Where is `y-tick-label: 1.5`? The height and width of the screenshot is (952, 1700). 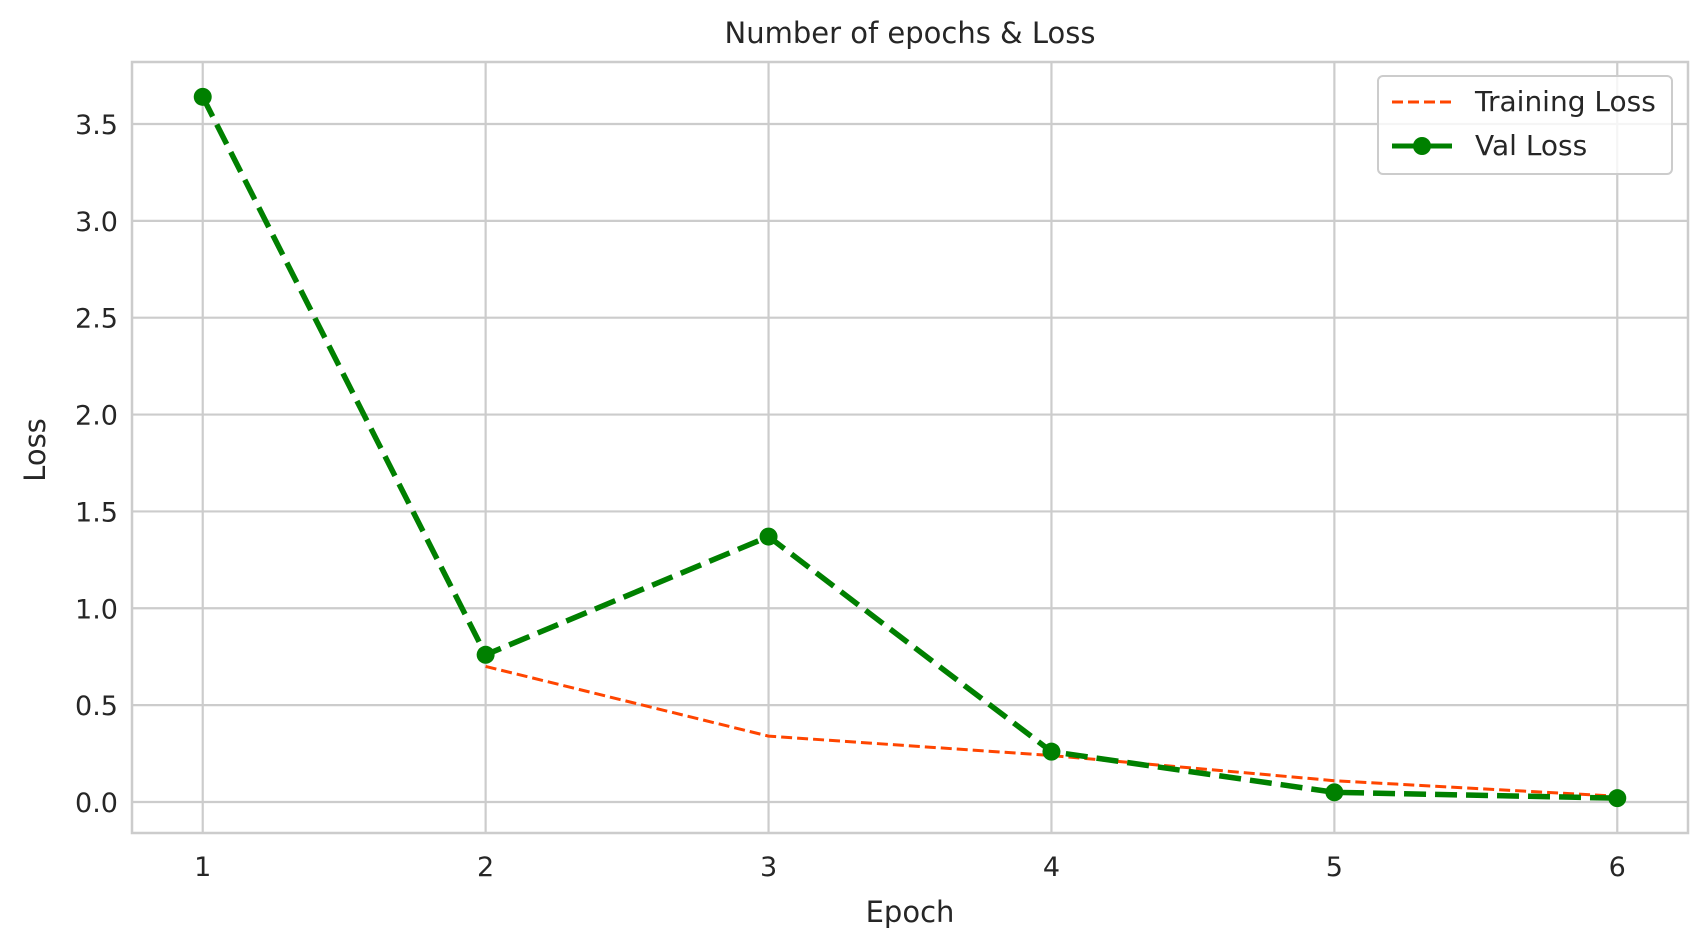
y-tick-label: 1.5 is located at coordinates (96, 512).